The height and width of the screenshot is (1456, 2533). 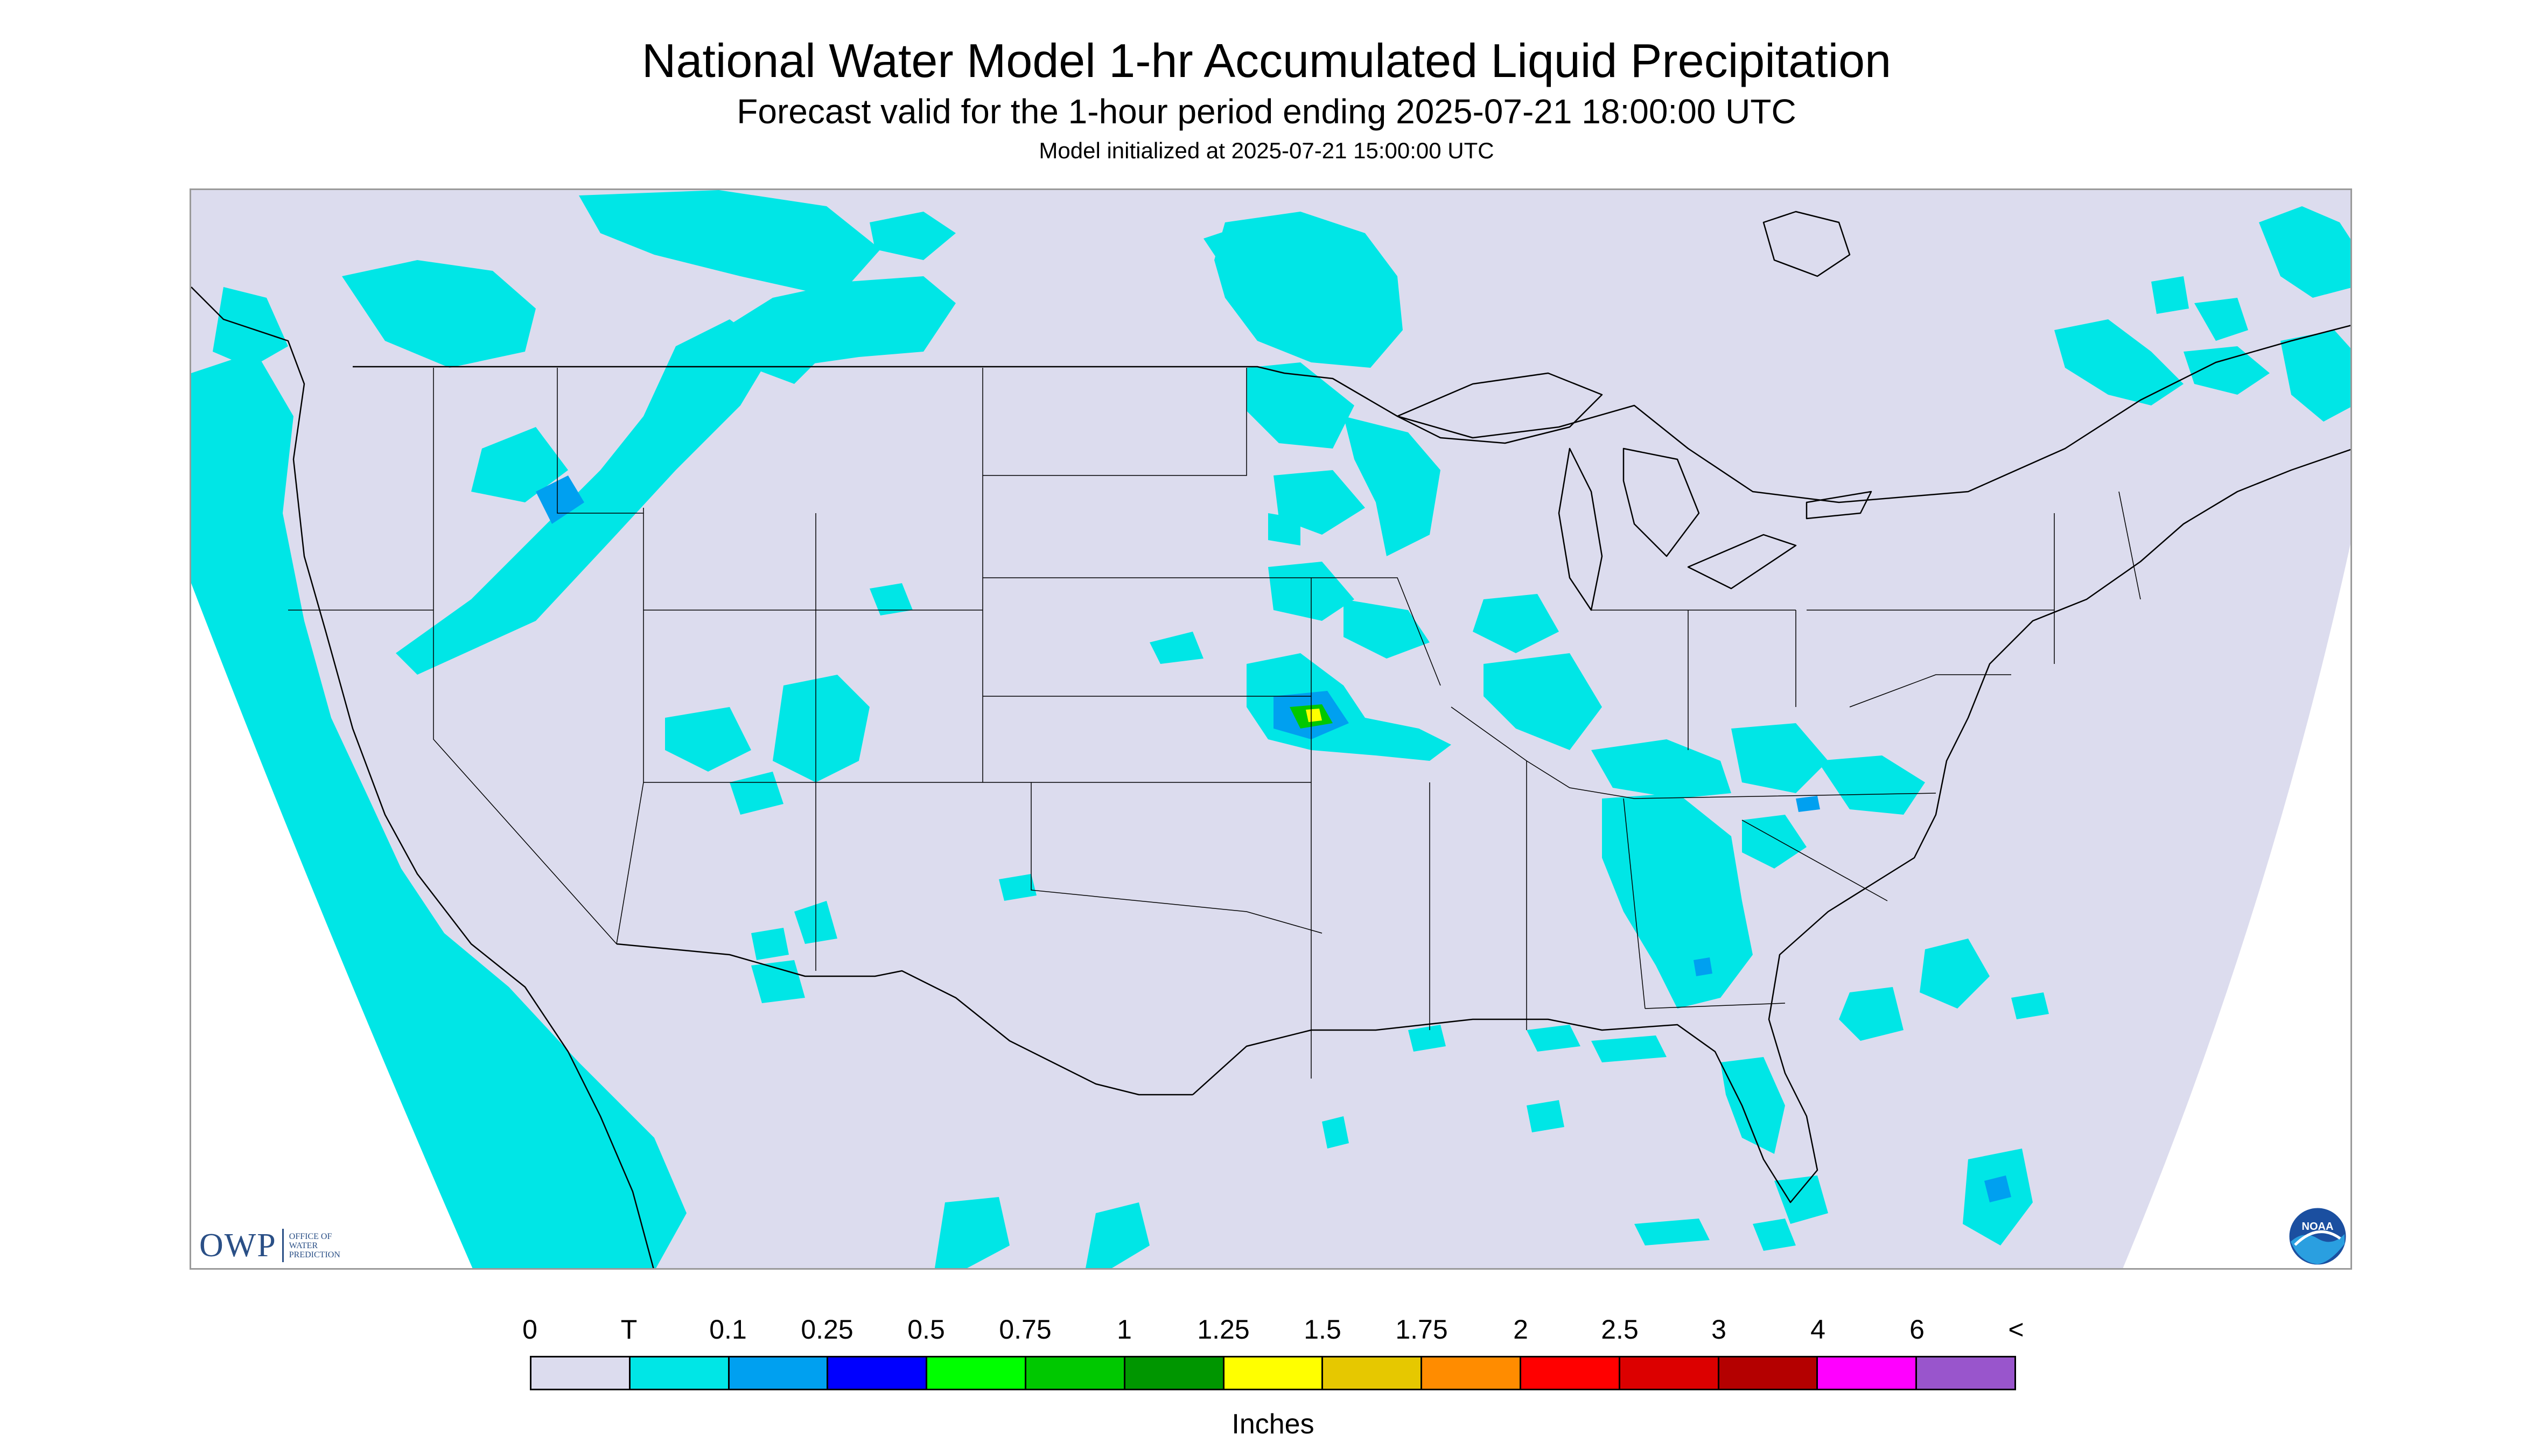 I want to click on coastline, so click(x=423, y=777).